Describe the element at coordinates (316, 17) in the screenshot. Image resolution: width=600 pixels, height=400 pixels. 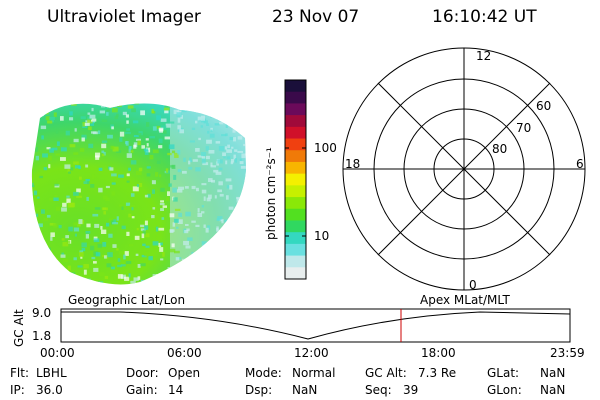
I see `date-label: 23 Nov 07` at that location.